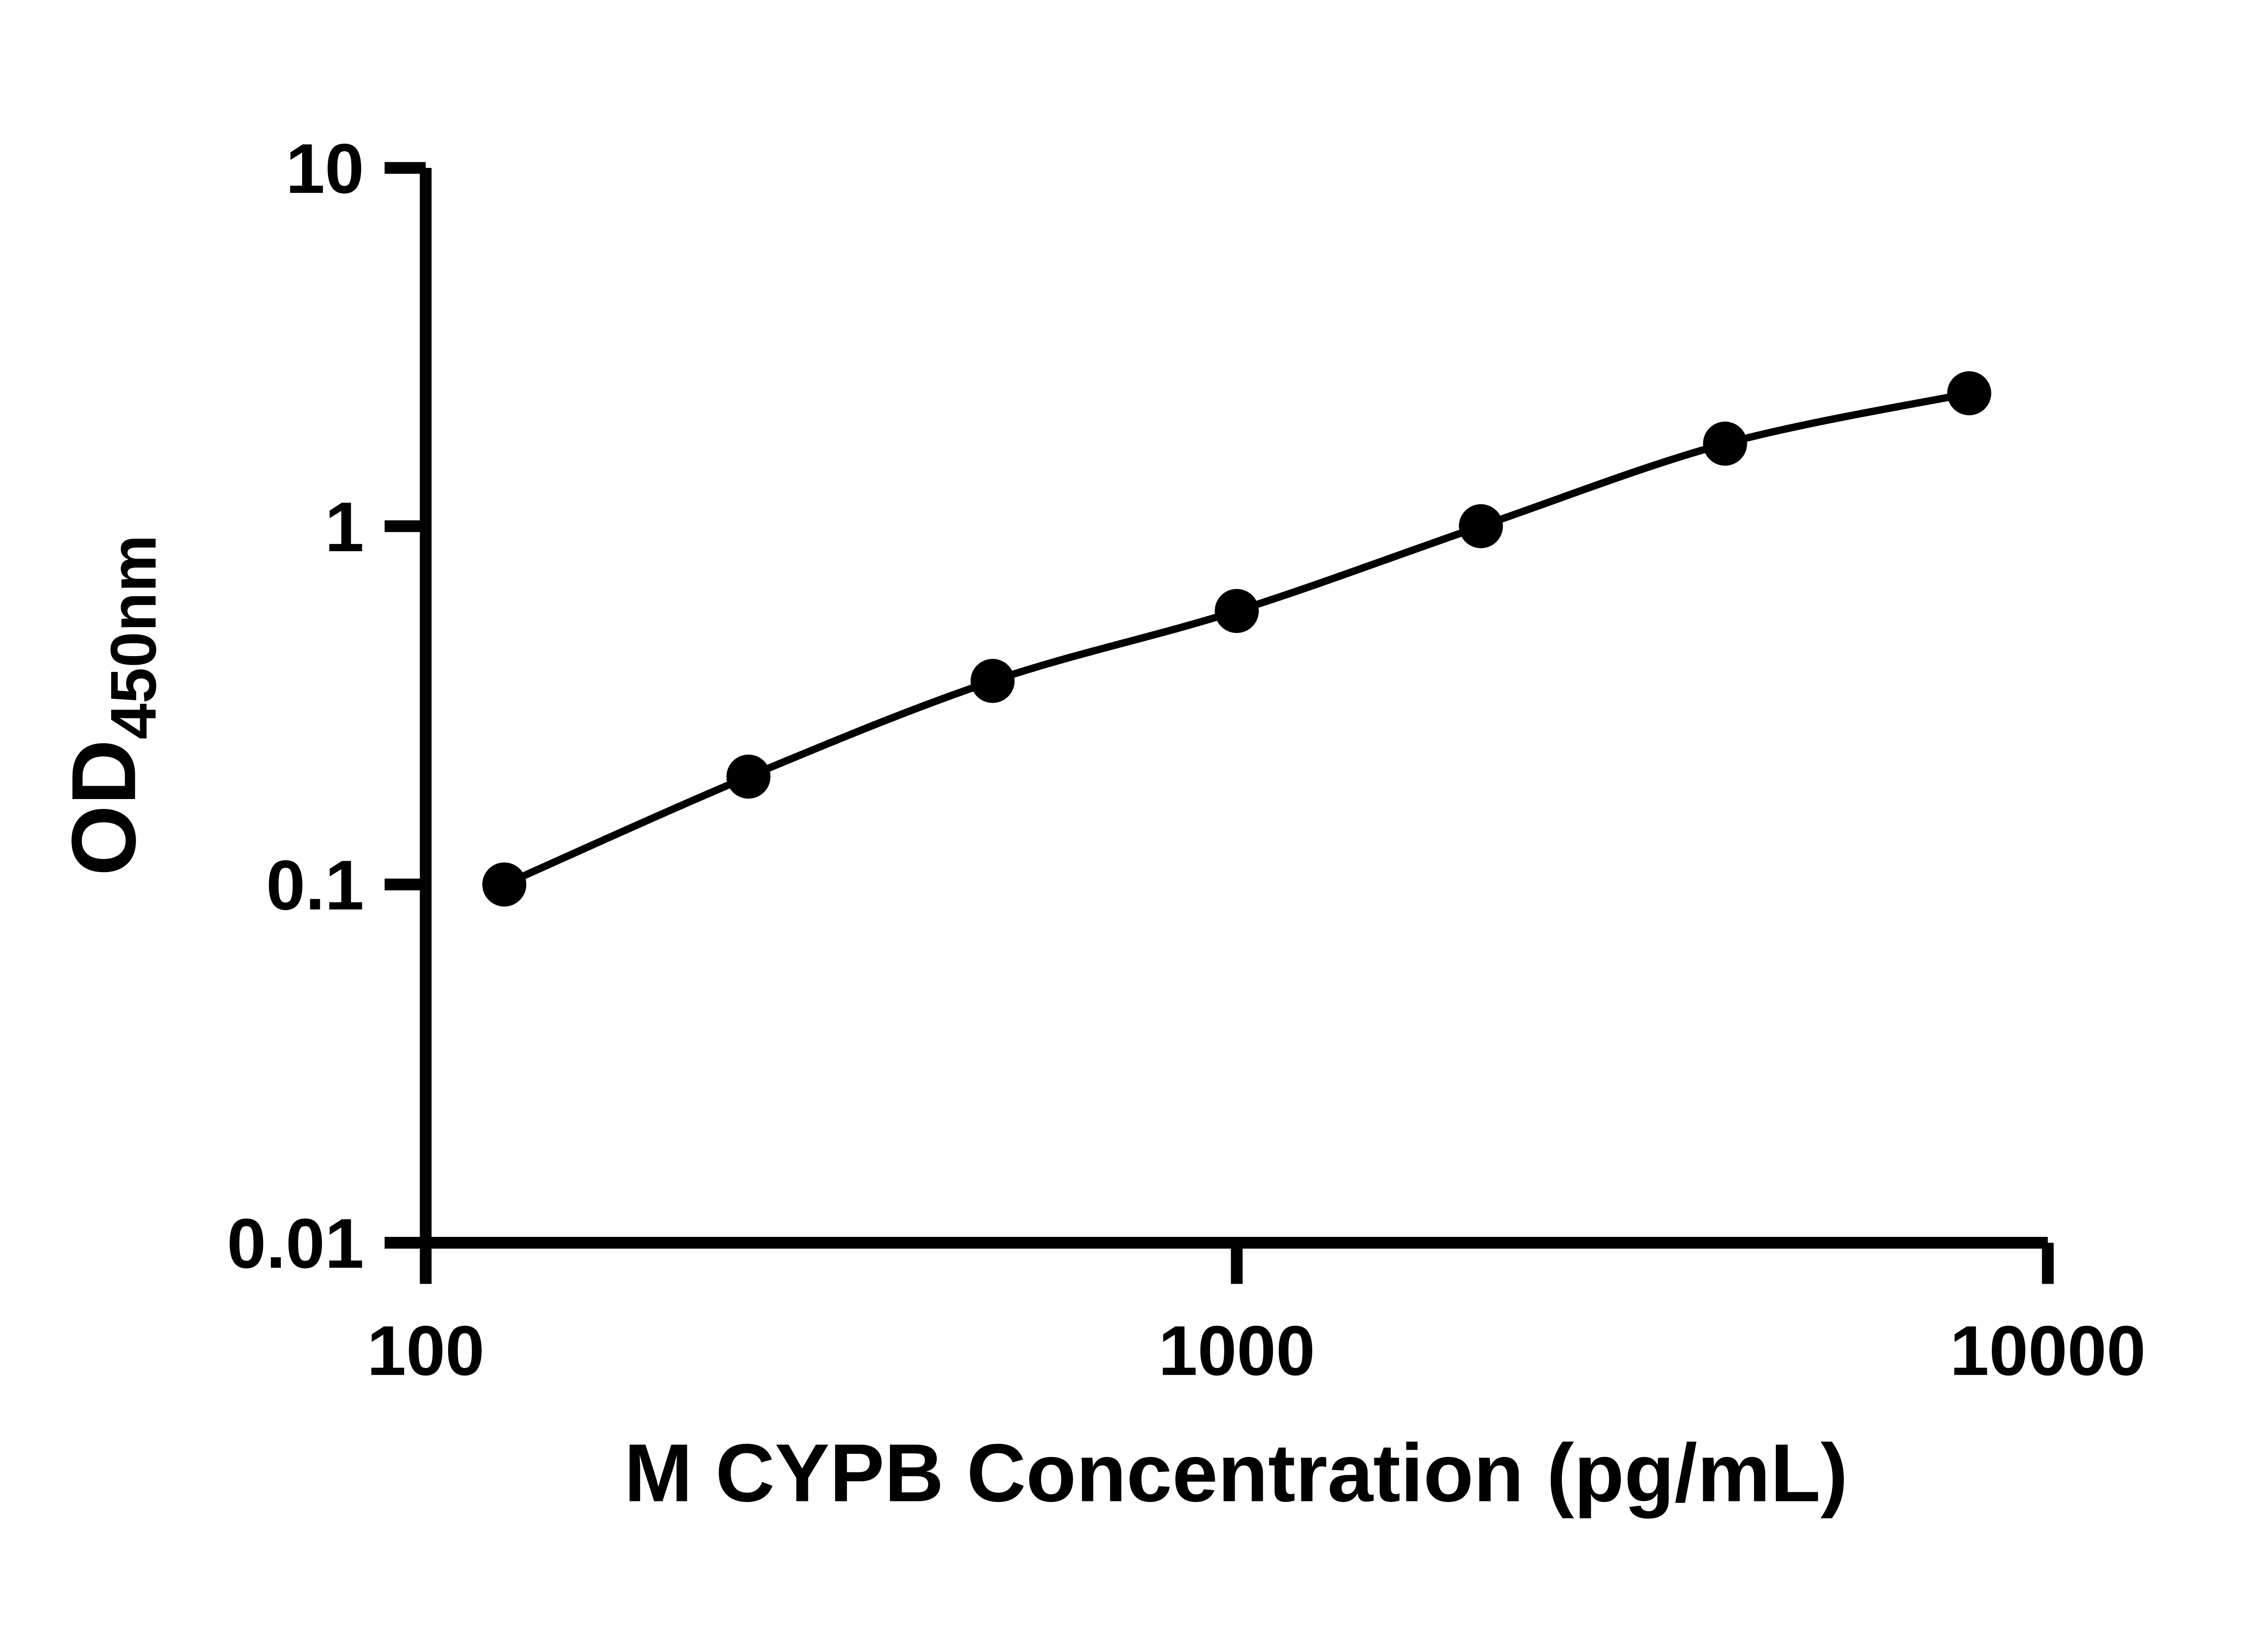 The image size is (2268, 1628). Describe the element at coordinates (2048, 1350) in the screenshot. I see `x-tick-label: 10000` at that location.